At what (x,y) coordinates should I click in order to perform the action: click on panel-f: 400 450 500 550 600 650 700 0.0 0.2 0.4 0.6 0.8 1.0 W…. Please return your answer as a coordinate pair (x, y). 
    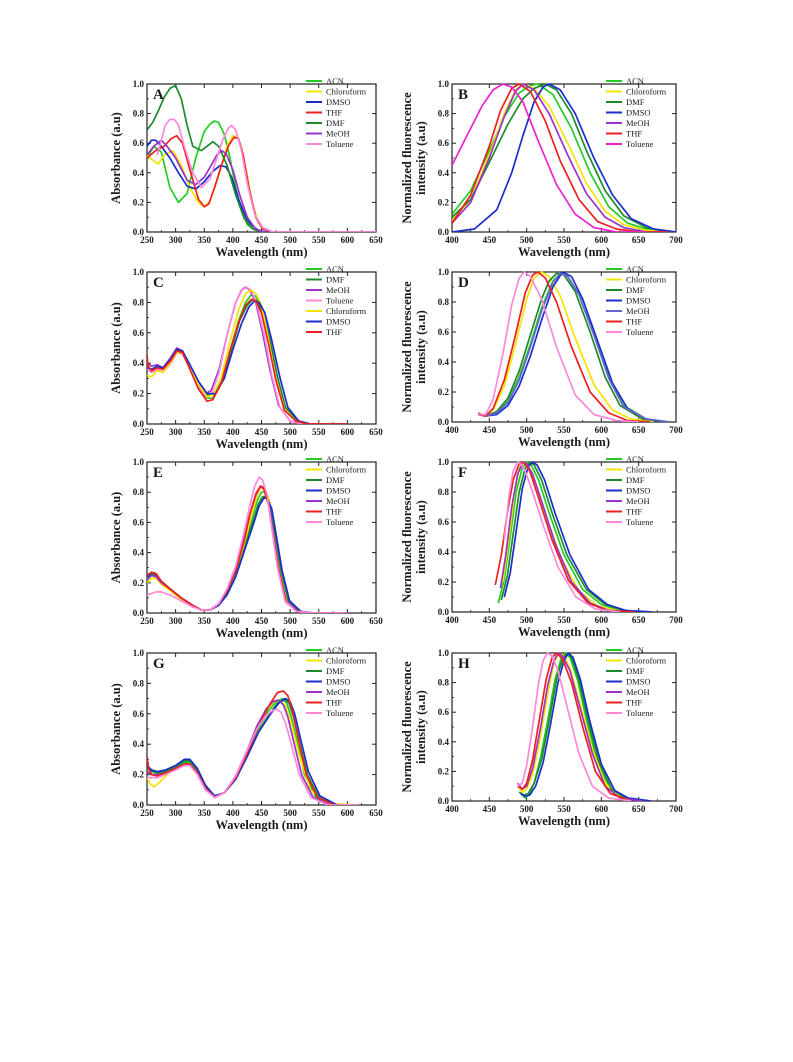
    Looking at the image, I should click on (541, 546).